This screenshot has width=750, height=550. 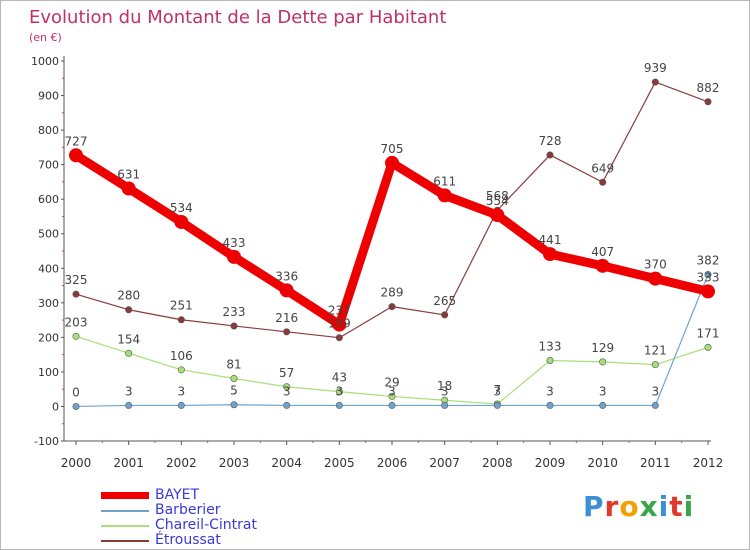 I want to click on data-label: 171, so click(x=708, y=333).